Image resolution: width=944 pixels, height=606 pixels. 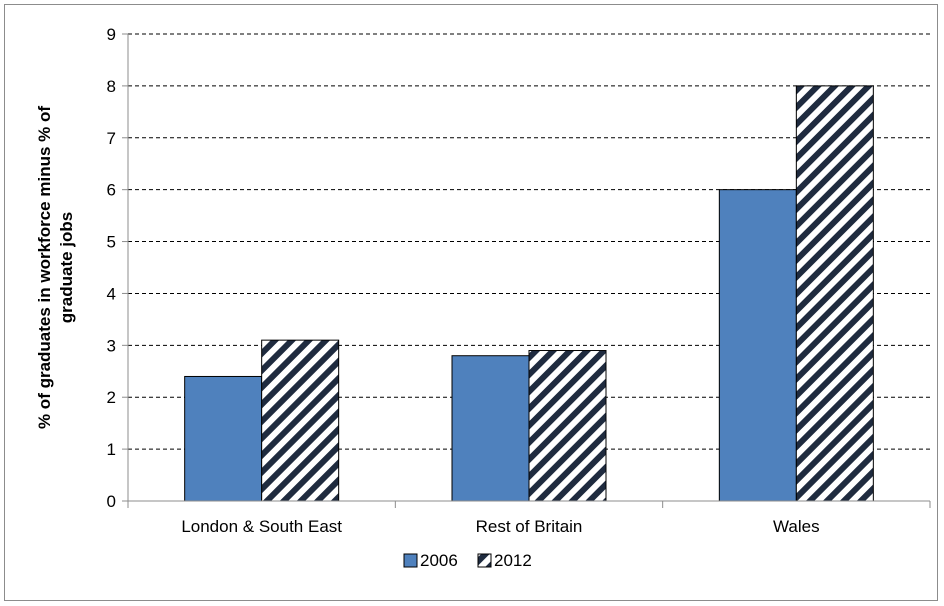 I want to click on category-labels: London & South East Rest of Britain Wales, so click(x=500, y=526).